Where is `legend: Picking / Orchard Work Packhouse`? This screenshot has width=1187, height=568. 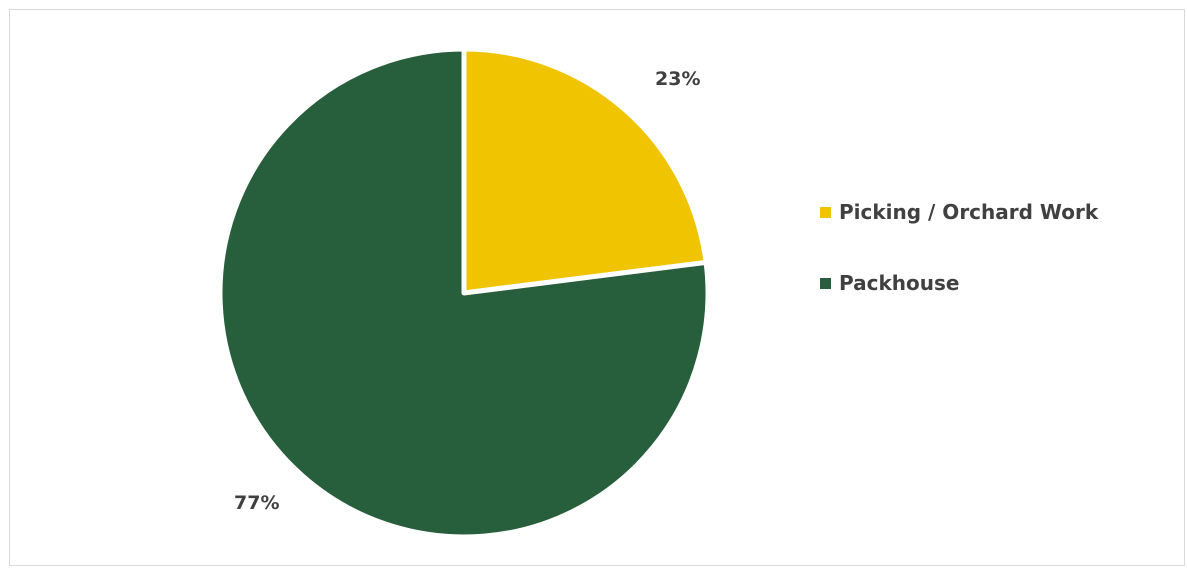
legend: Picking / Orchard Work Packhouse is located at coordinates (959, 266).